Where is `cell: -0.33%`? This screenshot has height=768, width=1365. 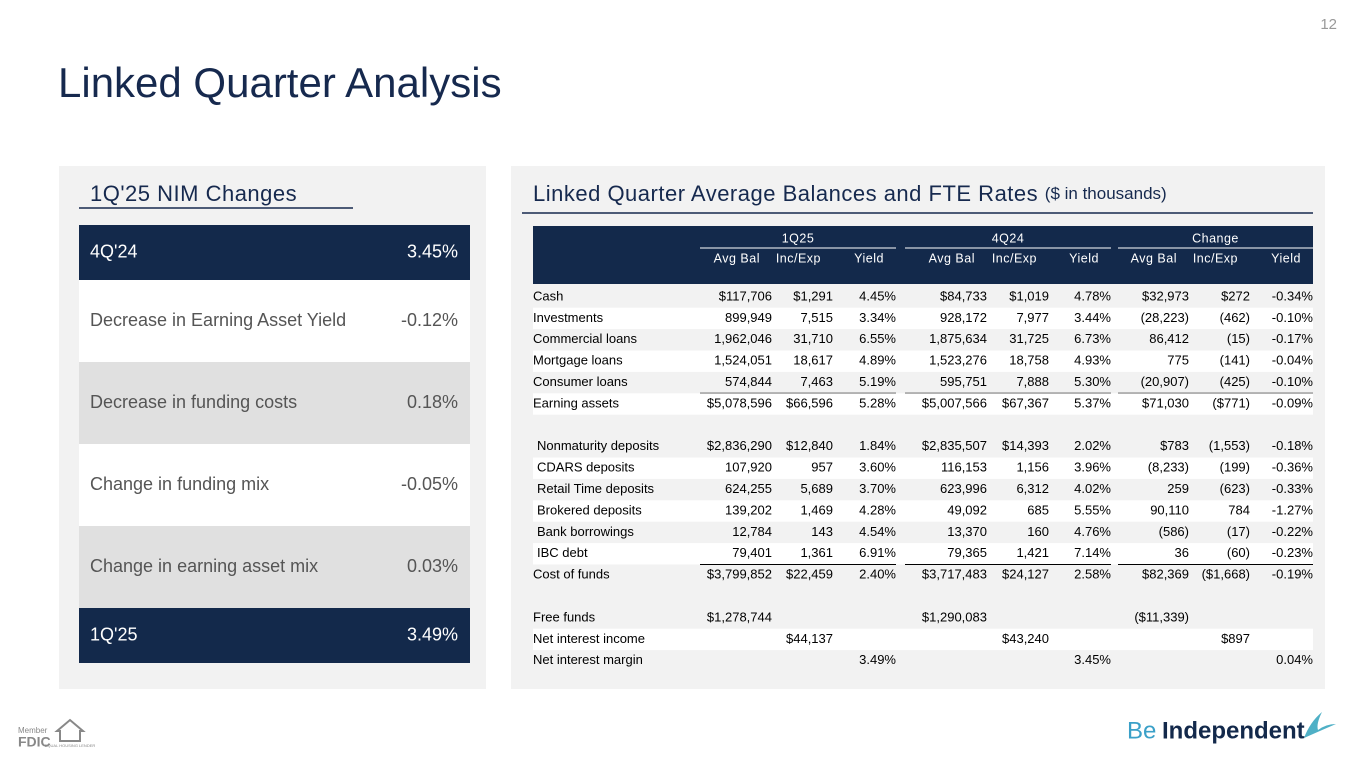 cell: -0.33% is located at coordinates (1293, 488).